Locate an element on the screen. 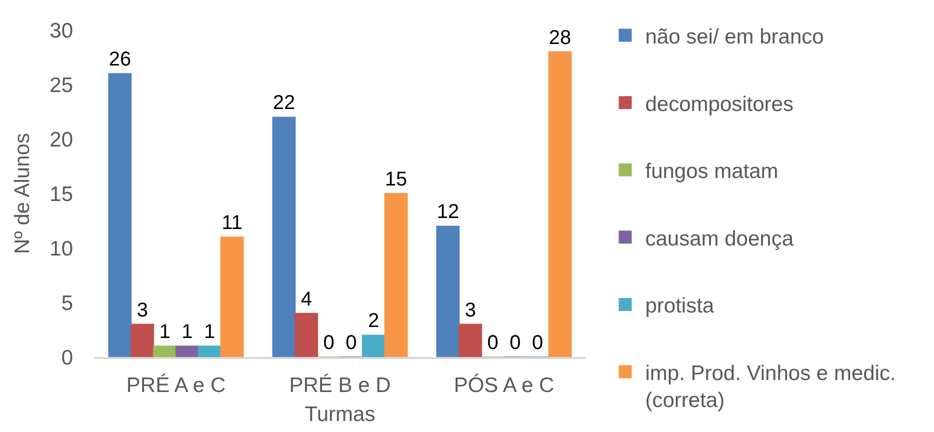  y-tick-label: 15 is located at coordinates (61, 194).